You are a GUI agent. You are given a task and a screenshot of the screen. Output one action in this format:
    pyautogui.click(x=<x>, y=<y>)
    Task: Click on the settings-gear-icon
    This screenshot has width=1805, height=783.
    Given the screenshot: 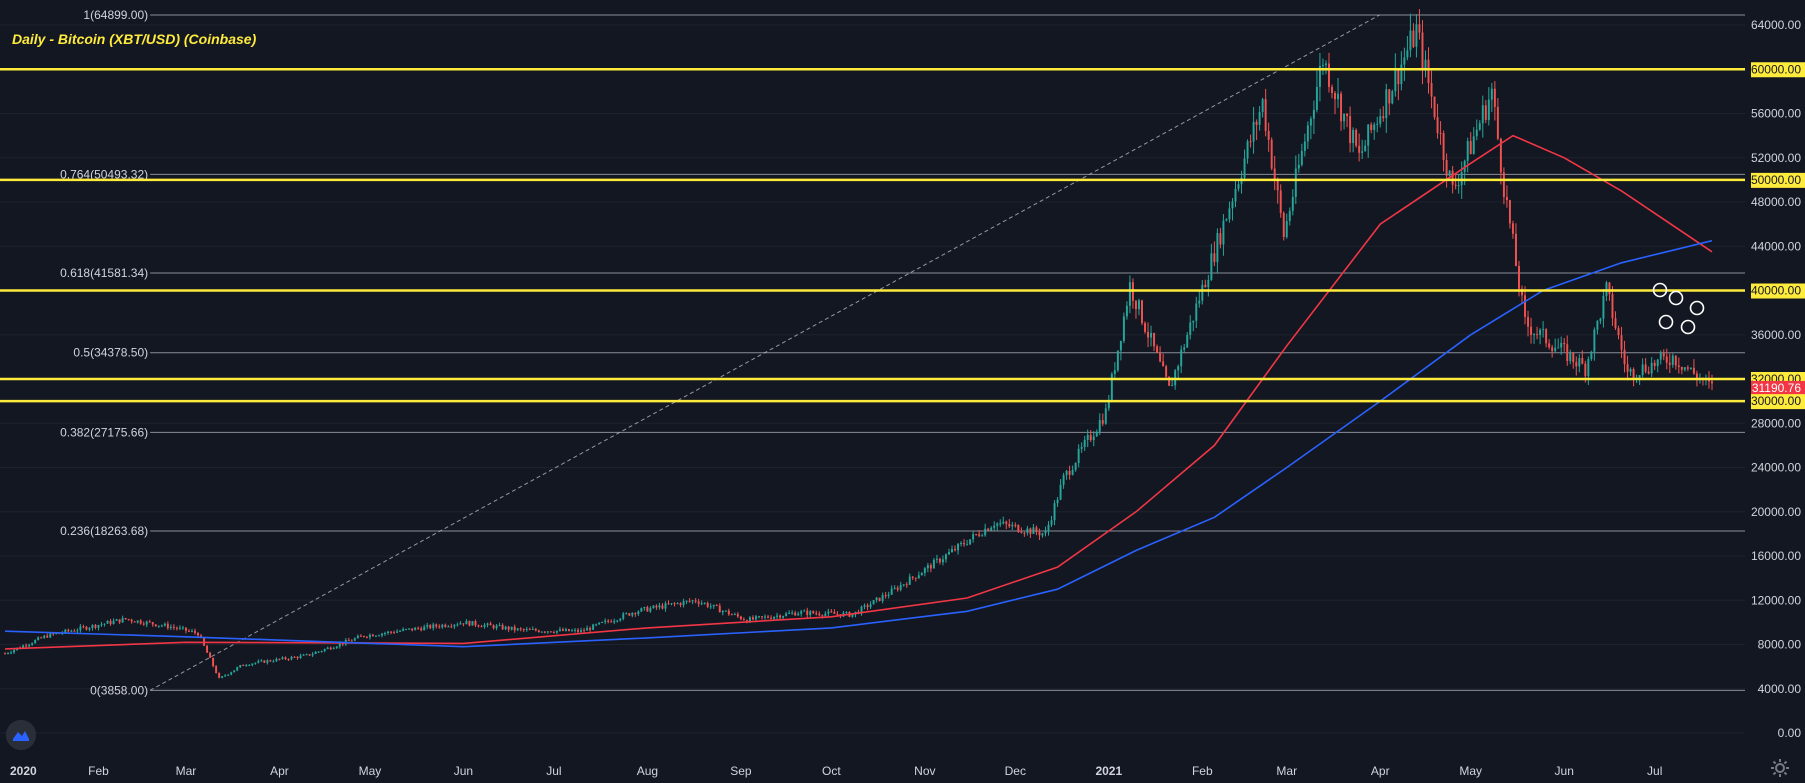 What is the action you would take?
    pyautogui.click(x=1780, y=768)
    